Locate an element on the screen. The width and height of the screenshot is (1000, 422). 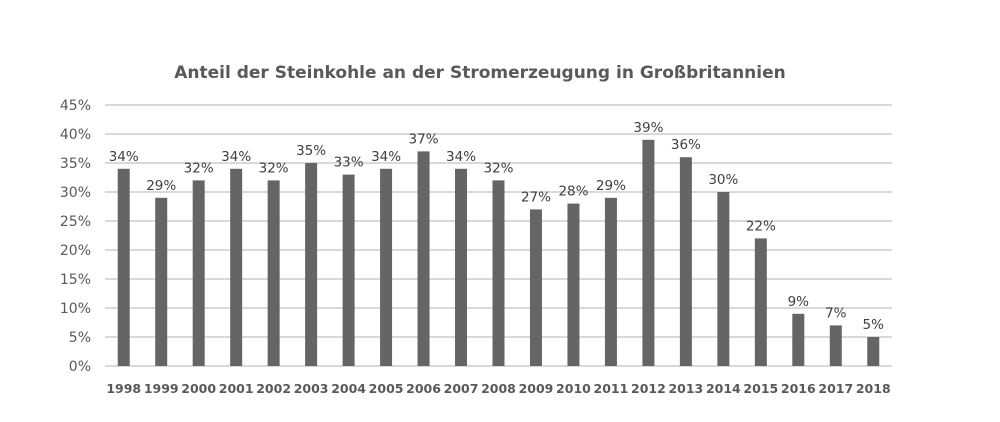
y-tick-label: 30% is located at coordinates (75, 193).